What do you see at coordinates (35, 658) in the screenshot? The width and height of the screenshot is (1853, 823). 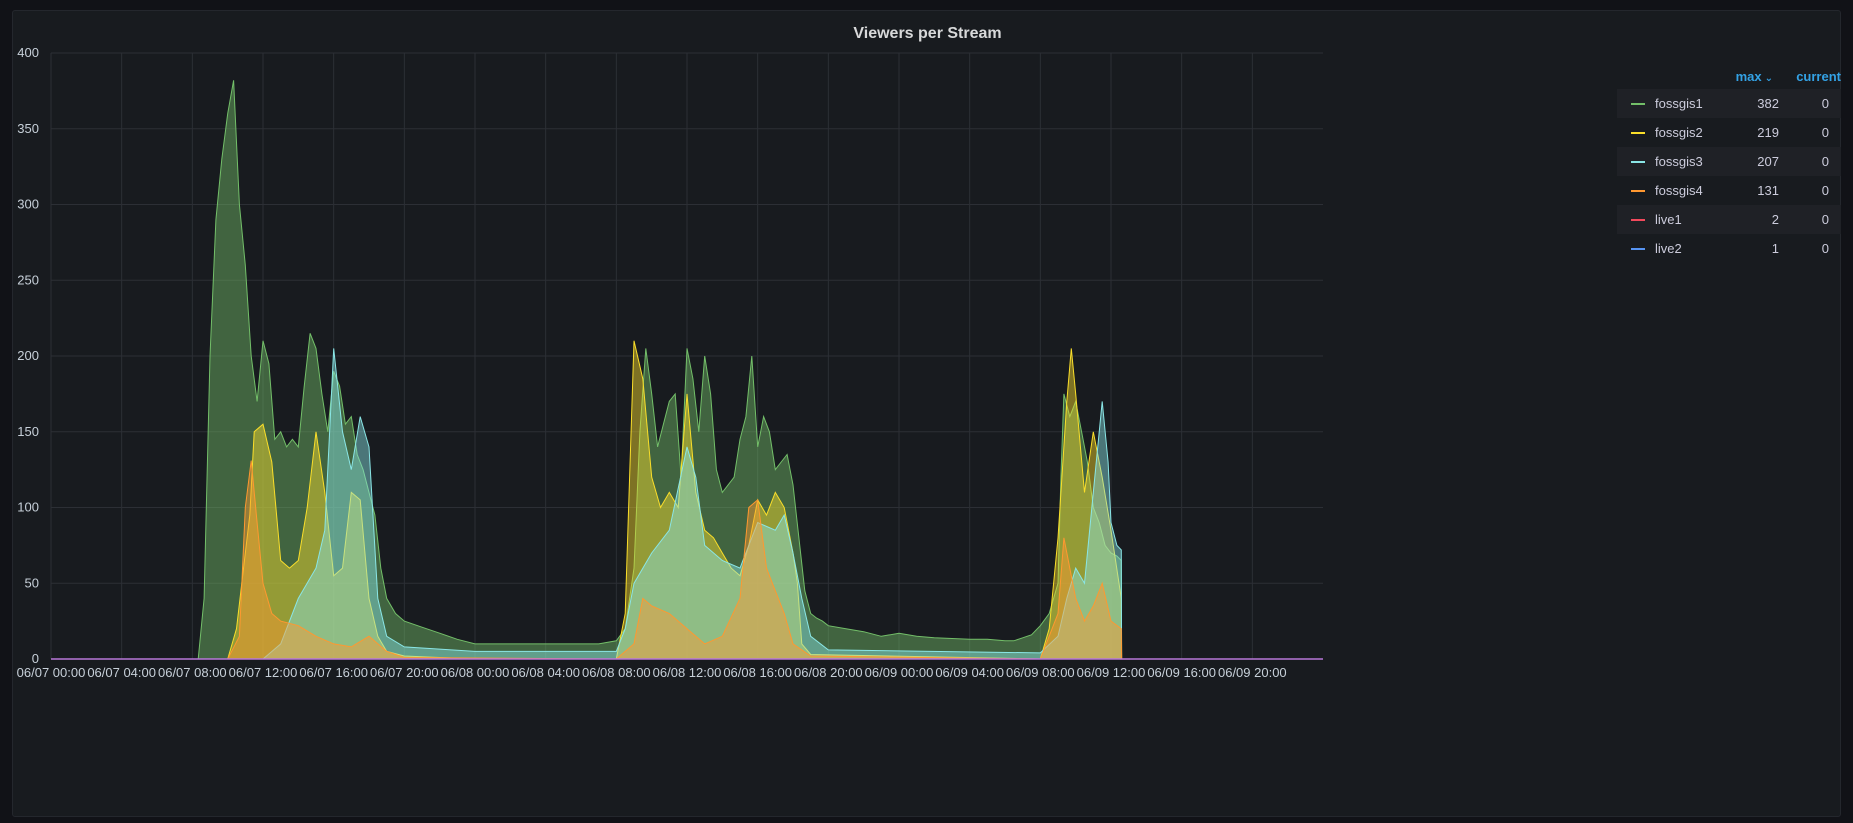 I see `y-tick-label: 0` at bounding box center [35, 658].